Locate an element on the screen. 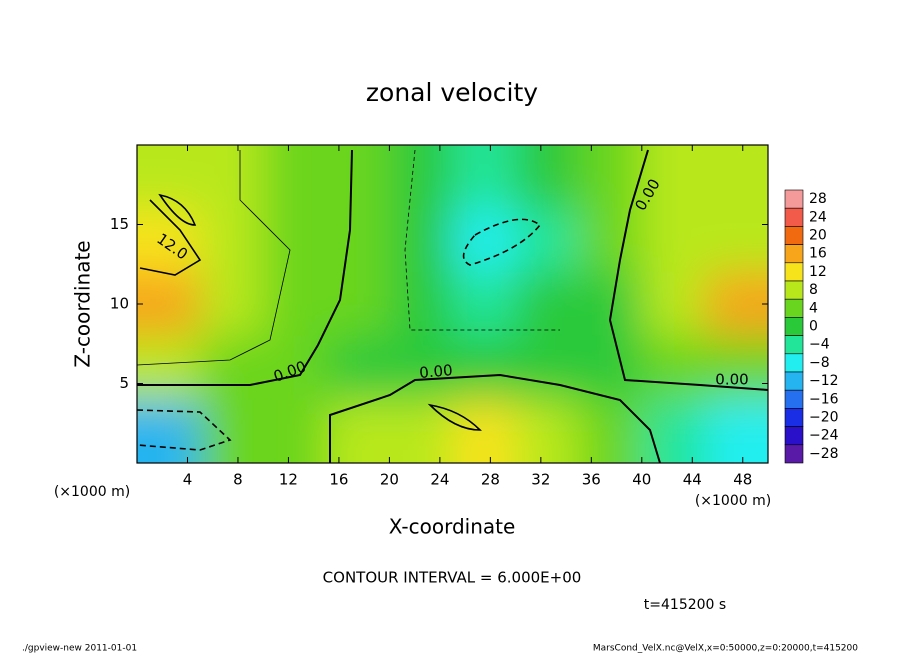  colorbar-label: 16 is located at coordinates (818, 254).